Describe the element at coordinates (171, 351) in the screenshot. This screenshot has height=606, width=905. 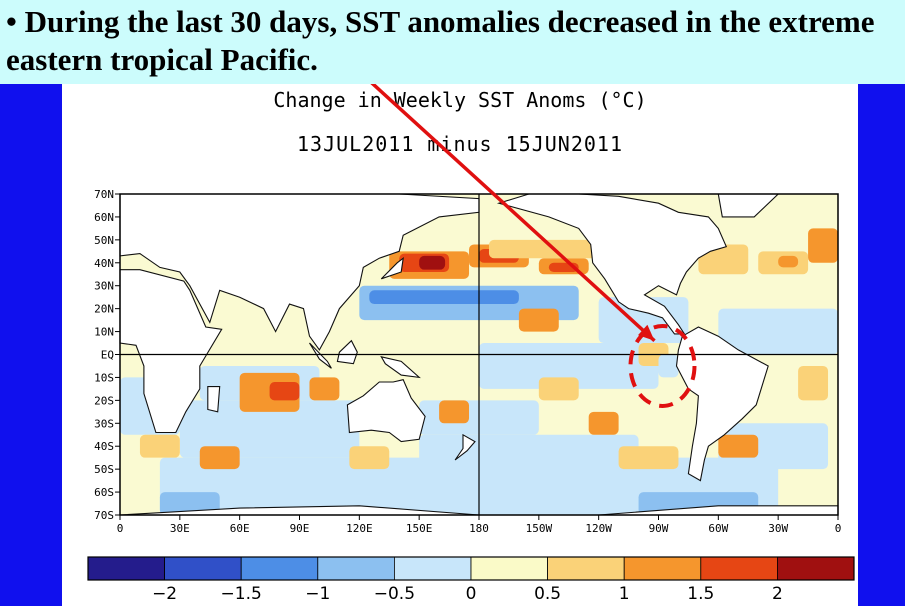
I see `landmass-africa` at that location.